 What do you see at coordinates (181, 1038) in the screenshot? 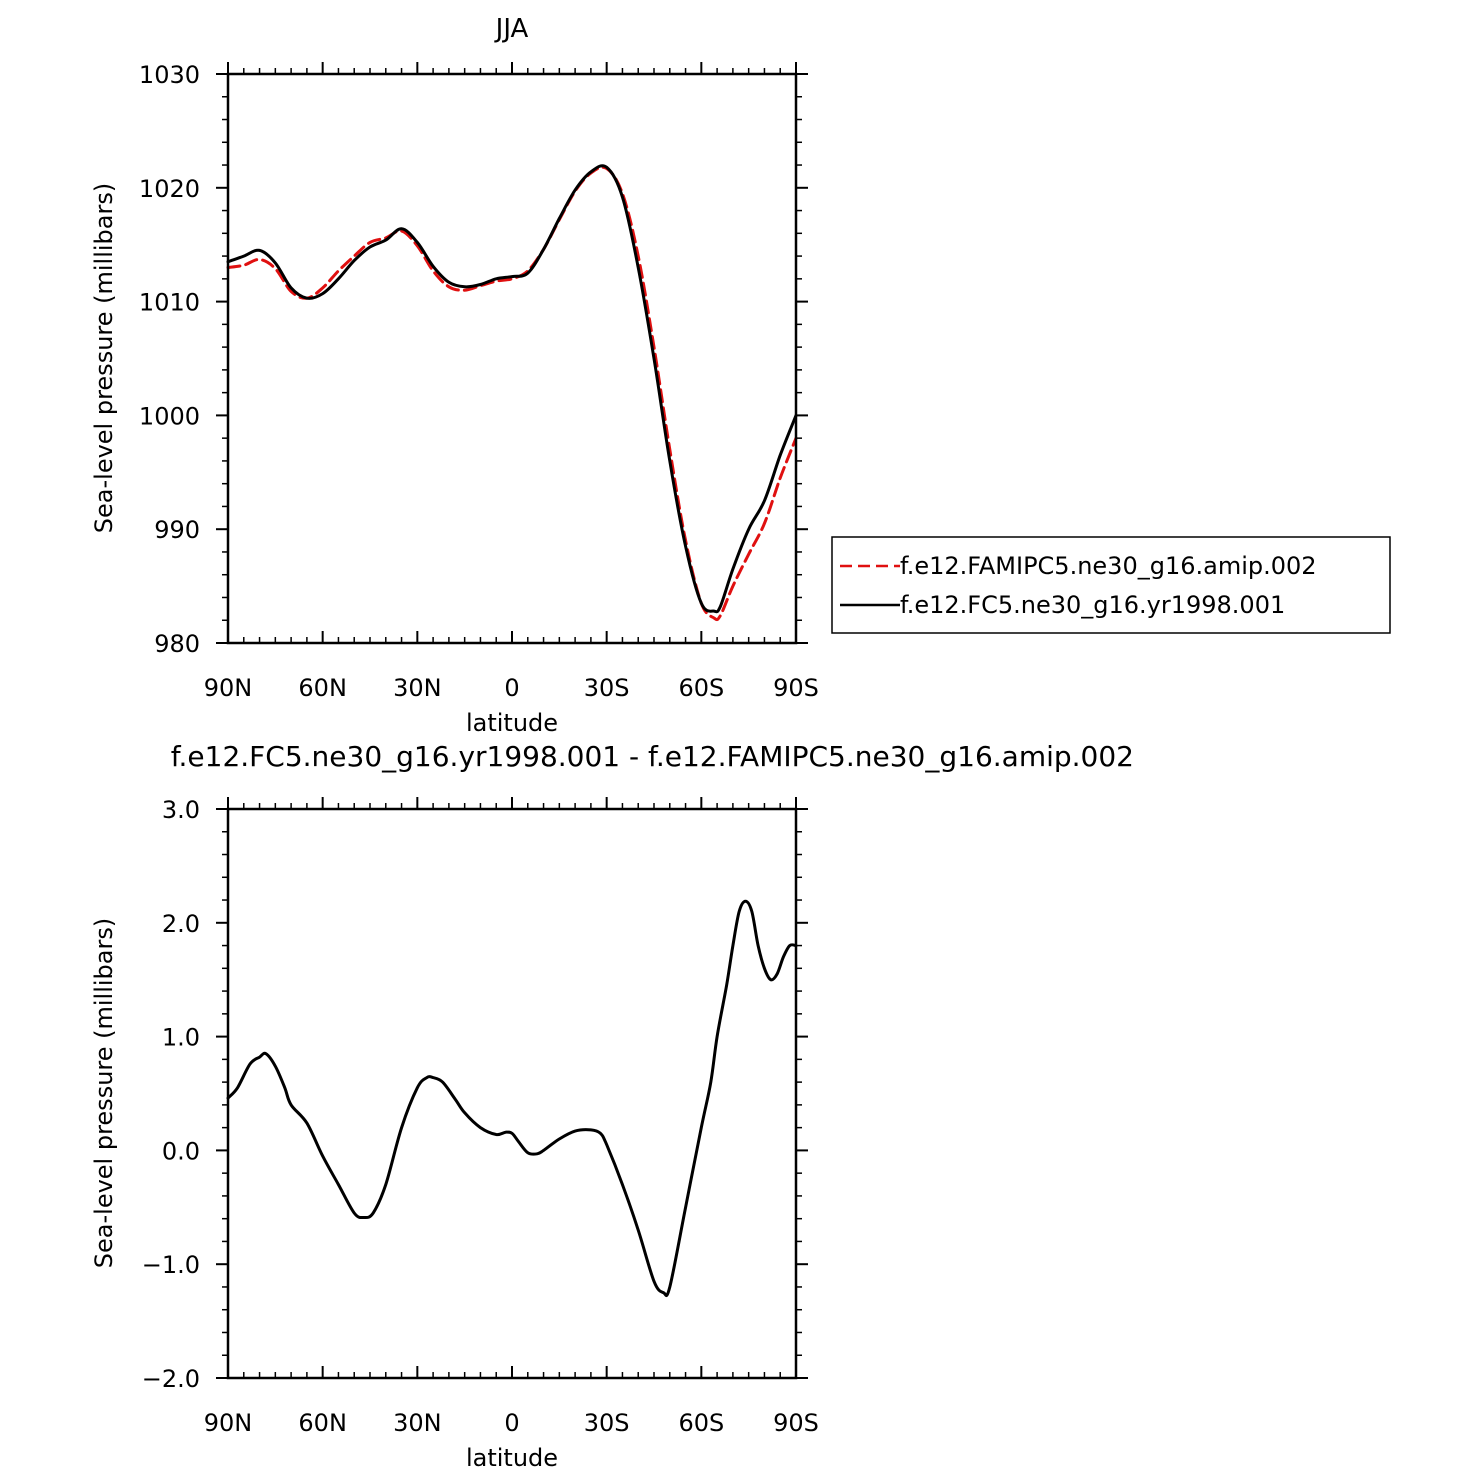
I see `bottom-y-tick-label: 1.0` at bounding box center [181, 1038].